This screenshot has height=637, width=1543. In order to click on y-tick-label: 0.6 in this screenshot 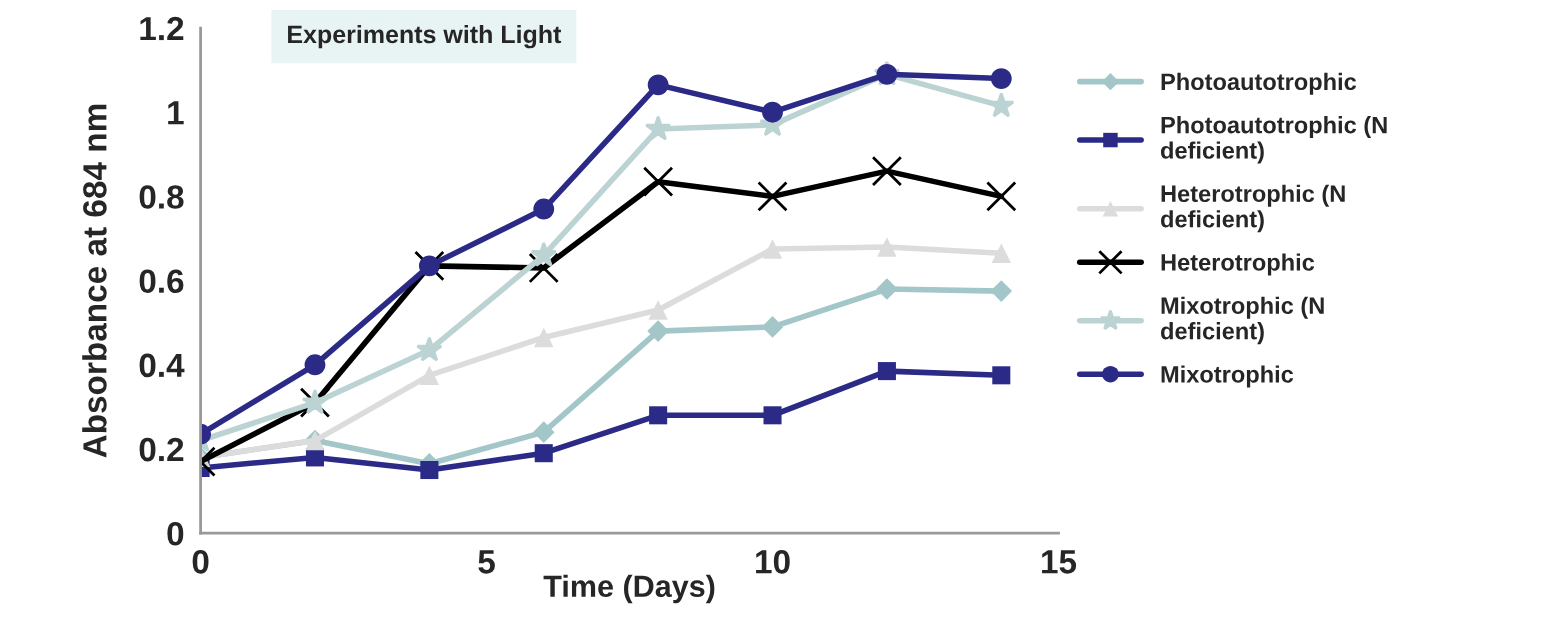, I will do `click(161, 281)`.